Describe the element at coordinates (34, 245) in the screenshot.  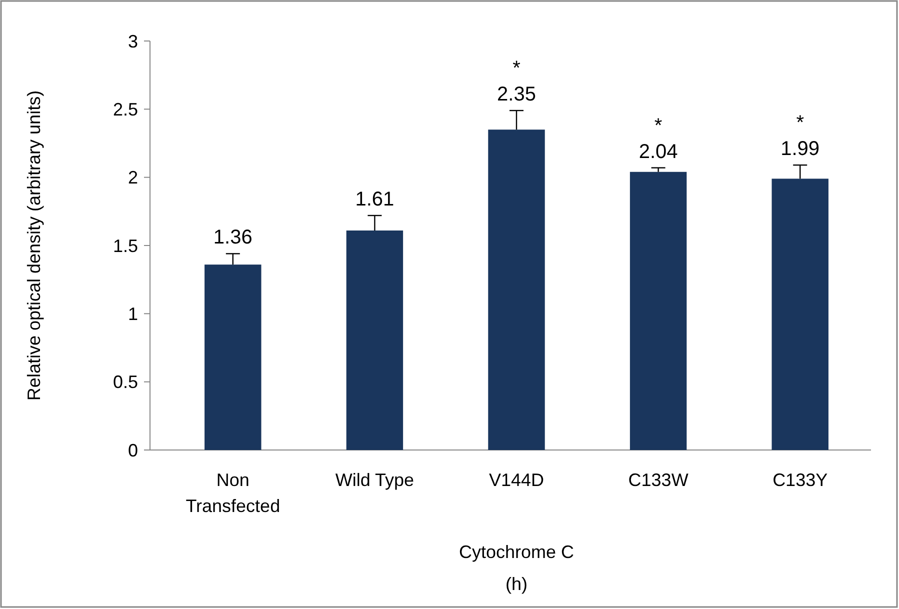
I see `y-axis-title: Relative optical density (arbitrary units)` at that location.